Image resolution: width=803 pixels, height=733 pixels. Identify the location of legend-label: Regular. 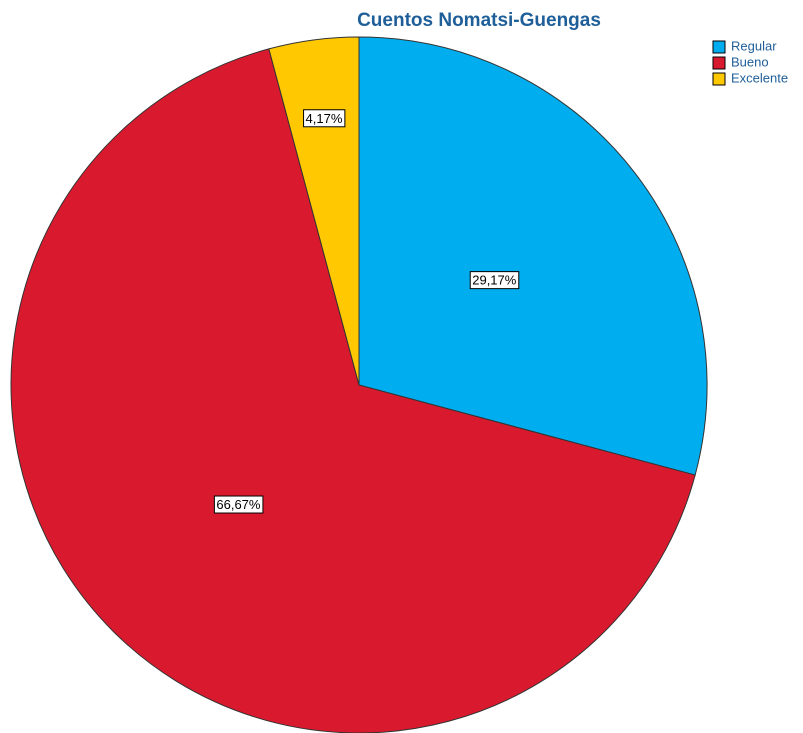
(754, 45).